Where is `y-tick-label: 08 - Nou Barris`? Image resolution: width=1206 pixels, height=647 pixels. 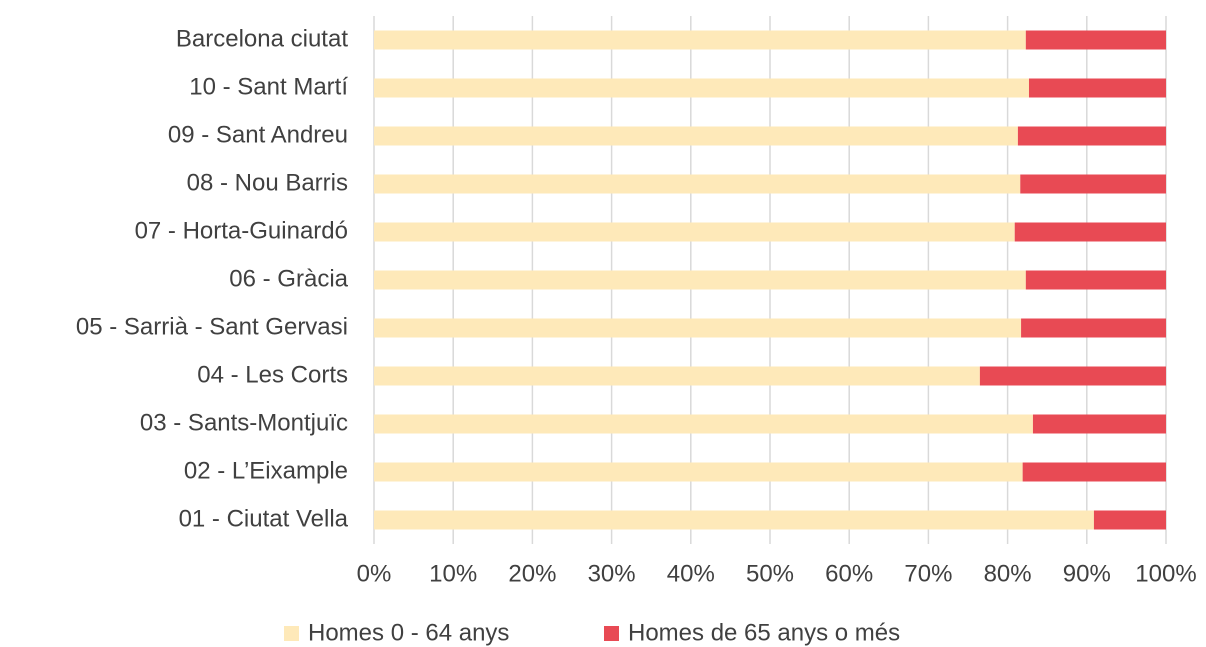
y-tick-label: 08 - Nou Barris is located at coordinates (267, 182).